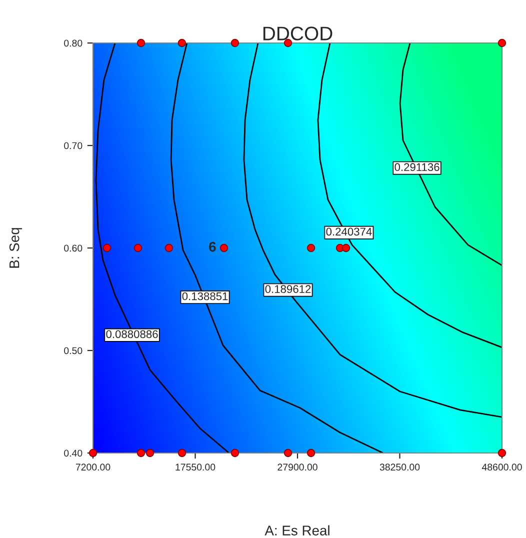 The width and height of the screenshot is (526, 538). What do you see at coordinates (73, 248) in the screenshot?
I see `y-tick-label: 0.60` at bounding box center [73, 248].